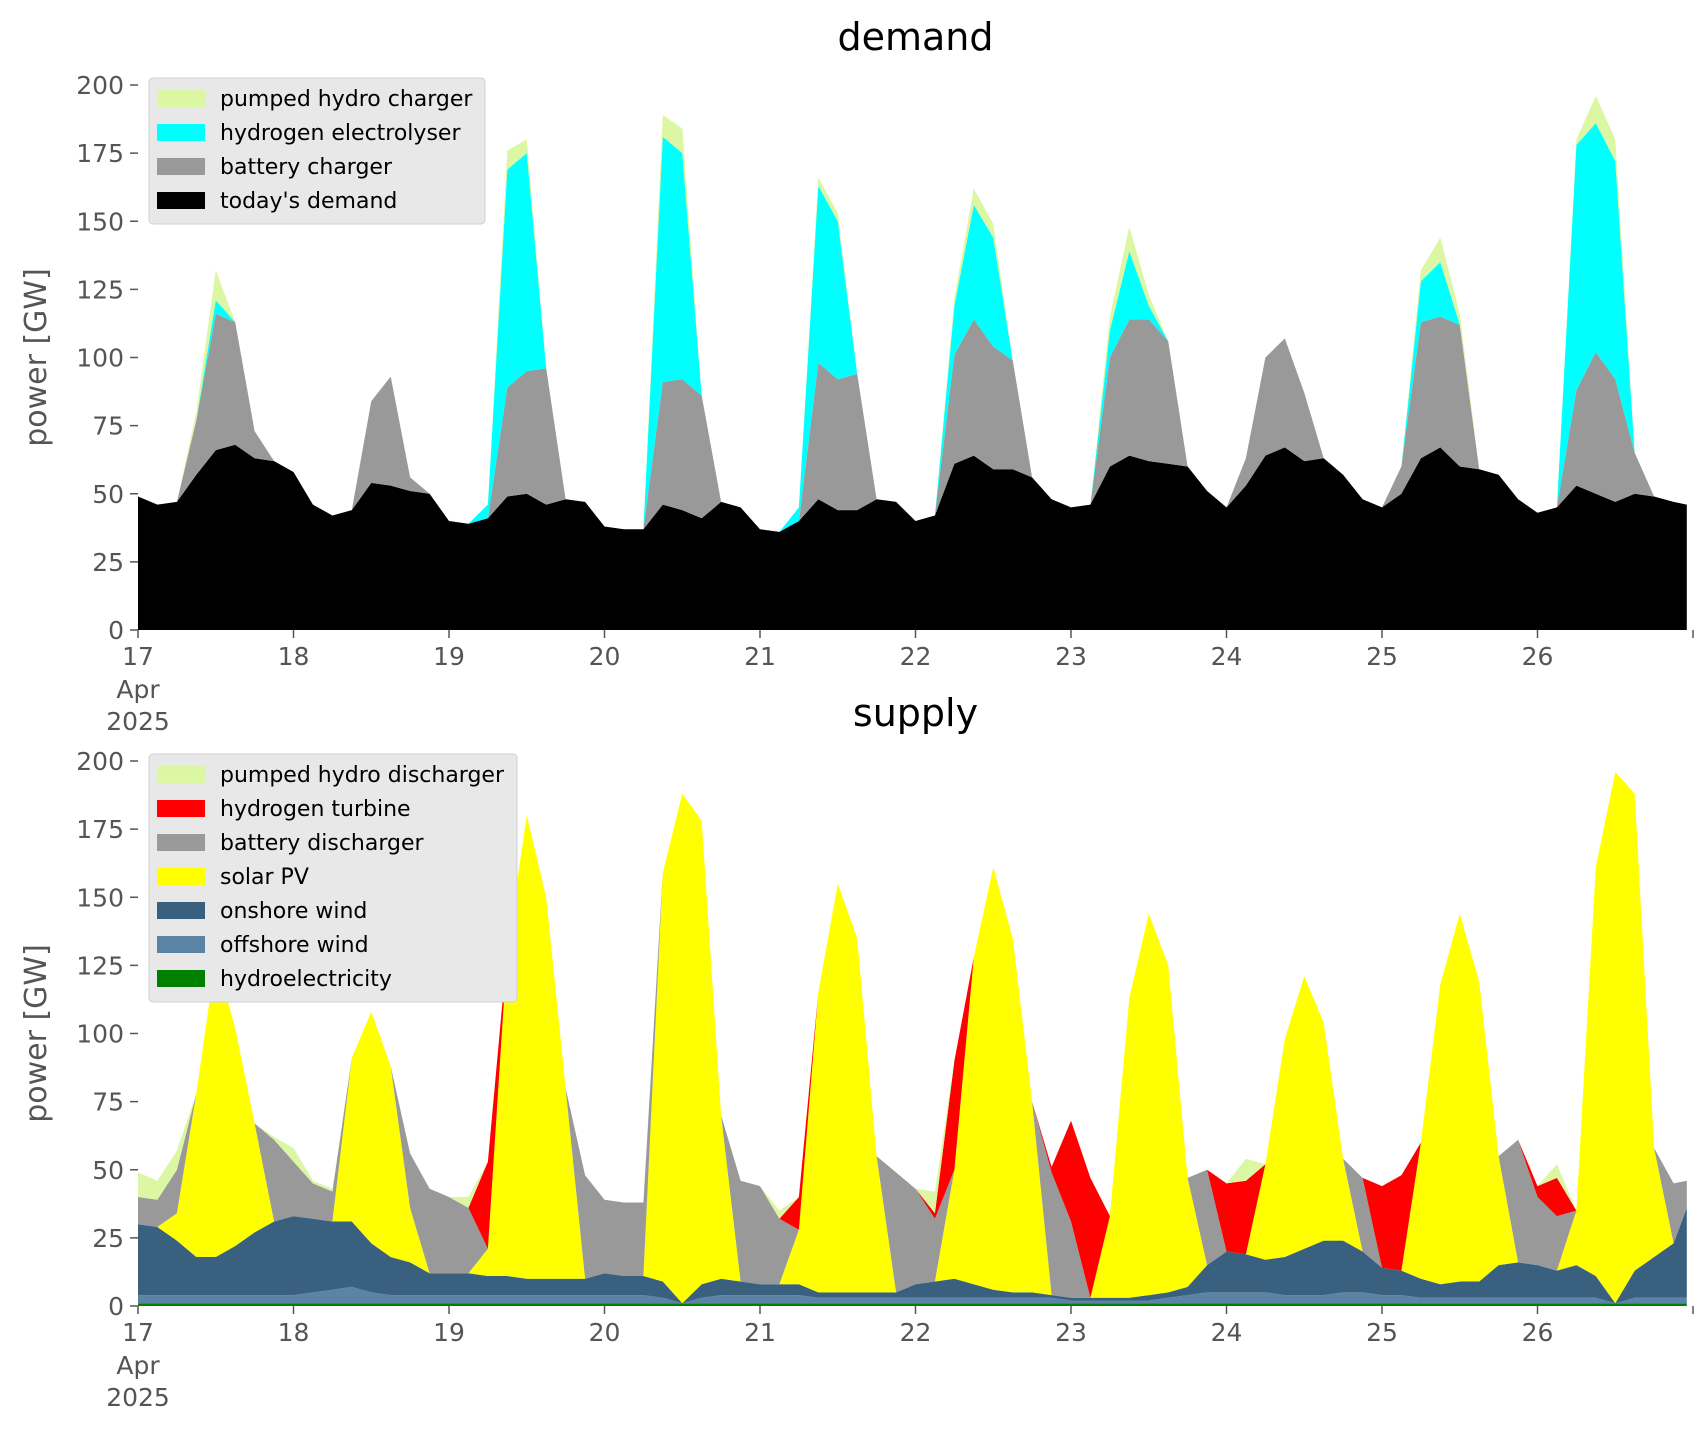  I want to click on legend-label-hydrogen-electrolyser: hydrogen electrolyser, so click(340, 133).